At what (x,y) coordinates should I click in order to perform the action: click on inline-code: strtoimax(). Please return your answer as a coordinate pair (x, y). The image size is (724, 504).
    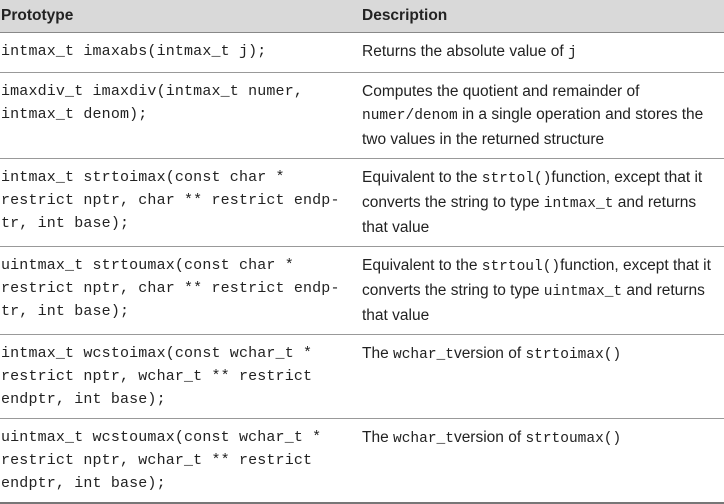
    Looking at the image, I should click on (573, 354).